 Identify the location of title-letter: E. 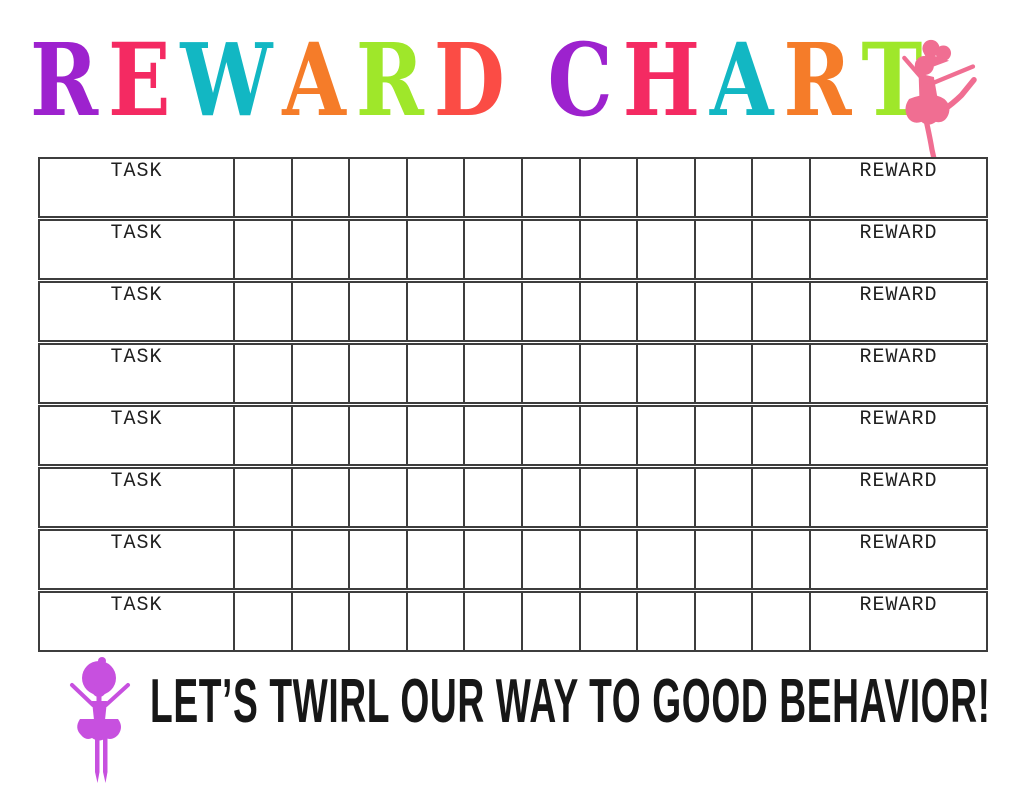
(139, 80).